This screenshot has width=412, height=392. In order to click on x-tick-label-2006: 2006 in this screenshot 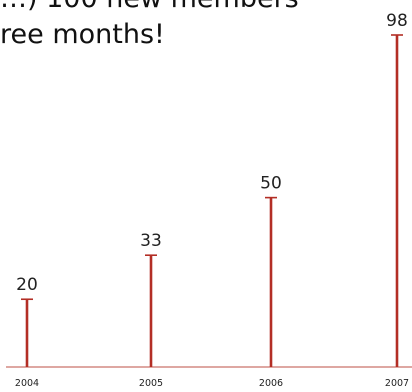, I will do `click(271, 383)`.